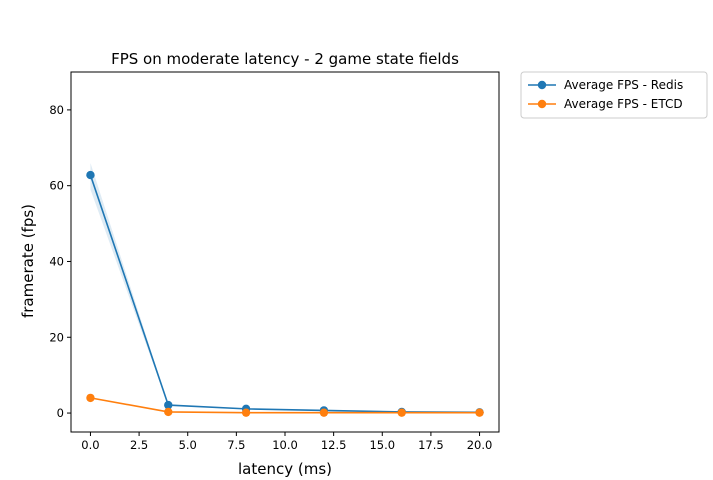 Image resolution: width=713 pixels, height=480 pixels. Describe the element at coordinates (28, 261) in the screenshot. I see `y-axis-label: framerate (fps)` at that location.